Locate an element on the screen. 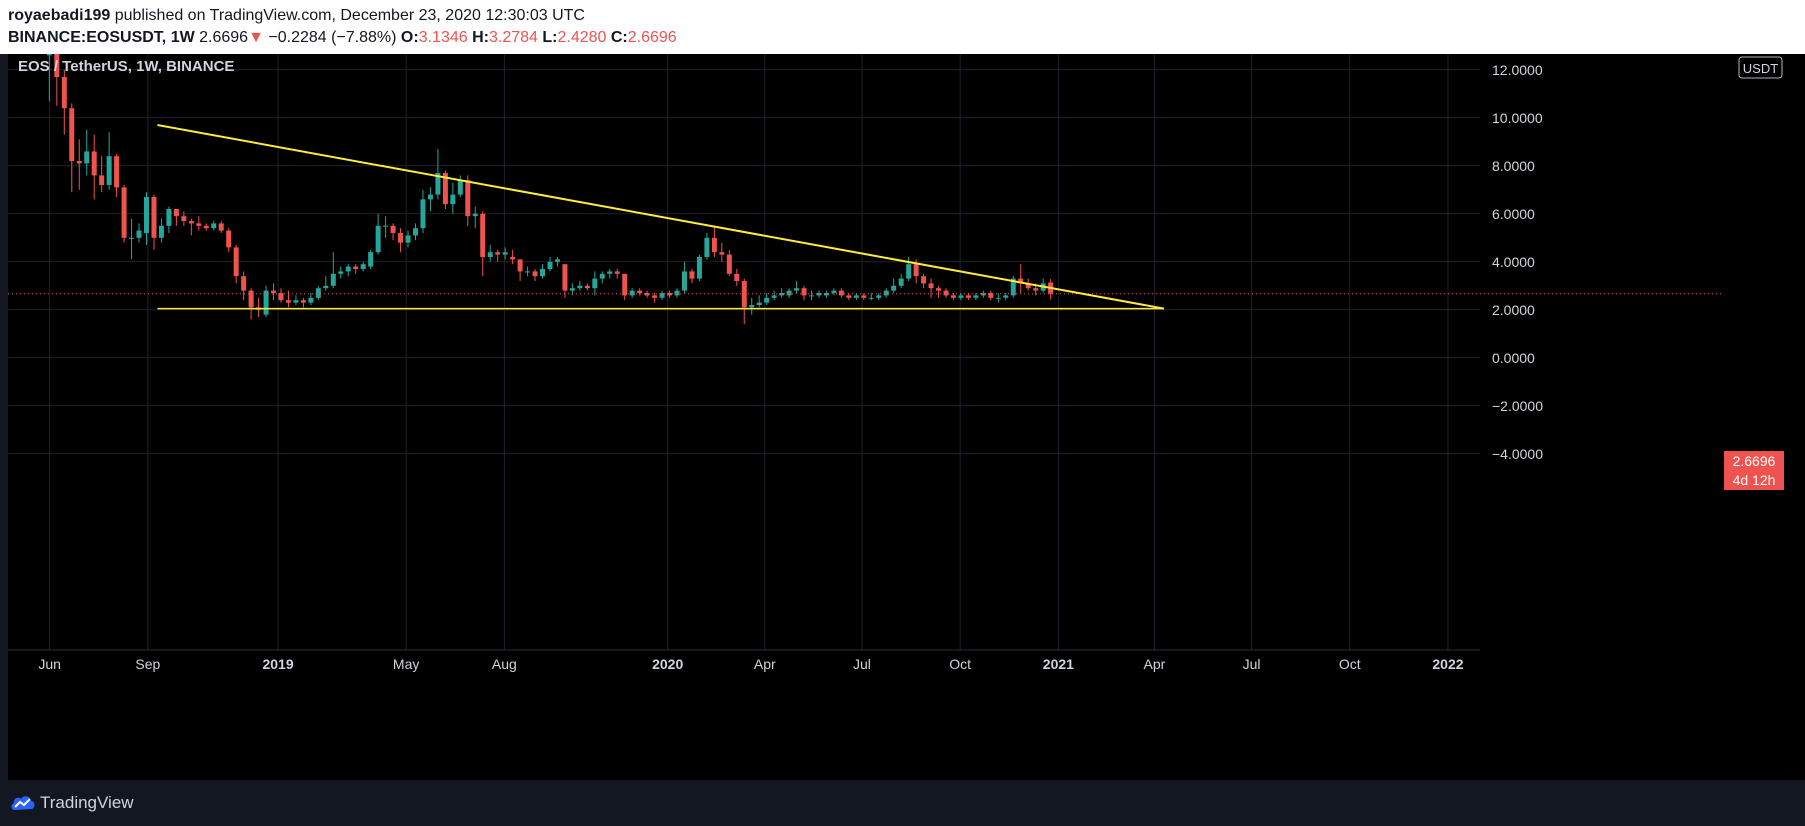 The width and height of the screenshot is (1805, 826). trendlines is located at coordinates (661, 217).